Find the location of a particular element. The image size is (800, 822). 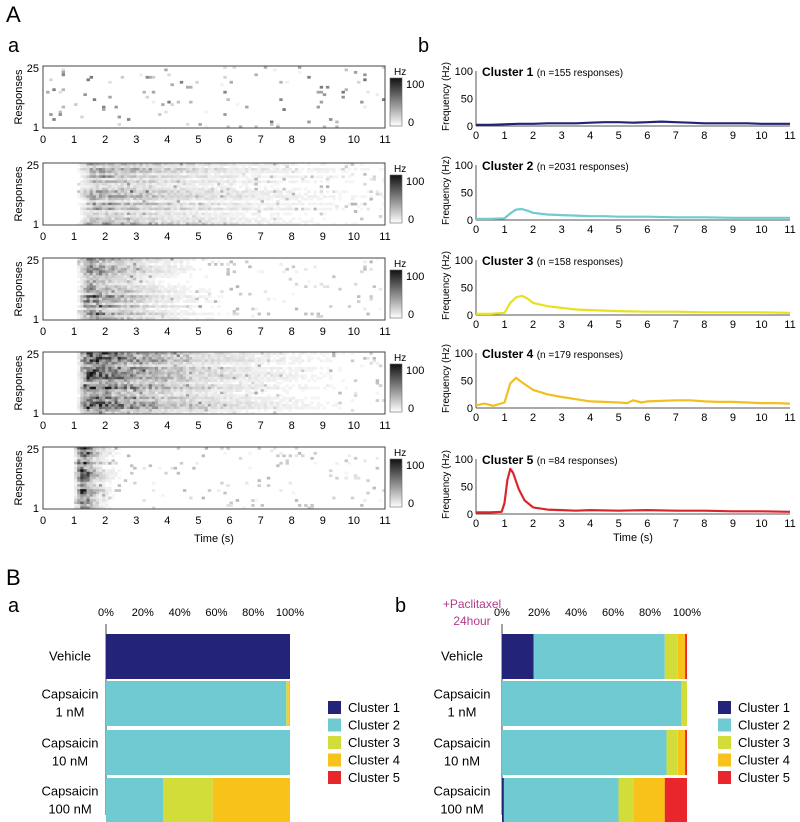

y-tick-label: 1 is located at coordinates (36, 414).